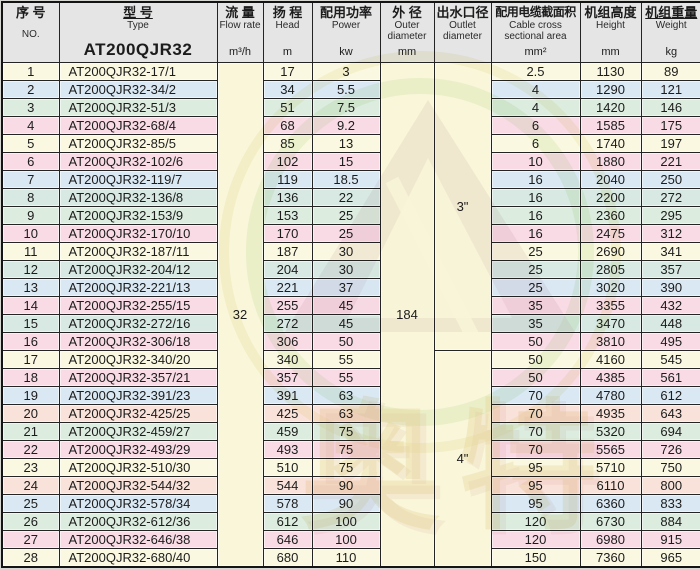  I want to click on cell-head: 680, so click(287, 558).